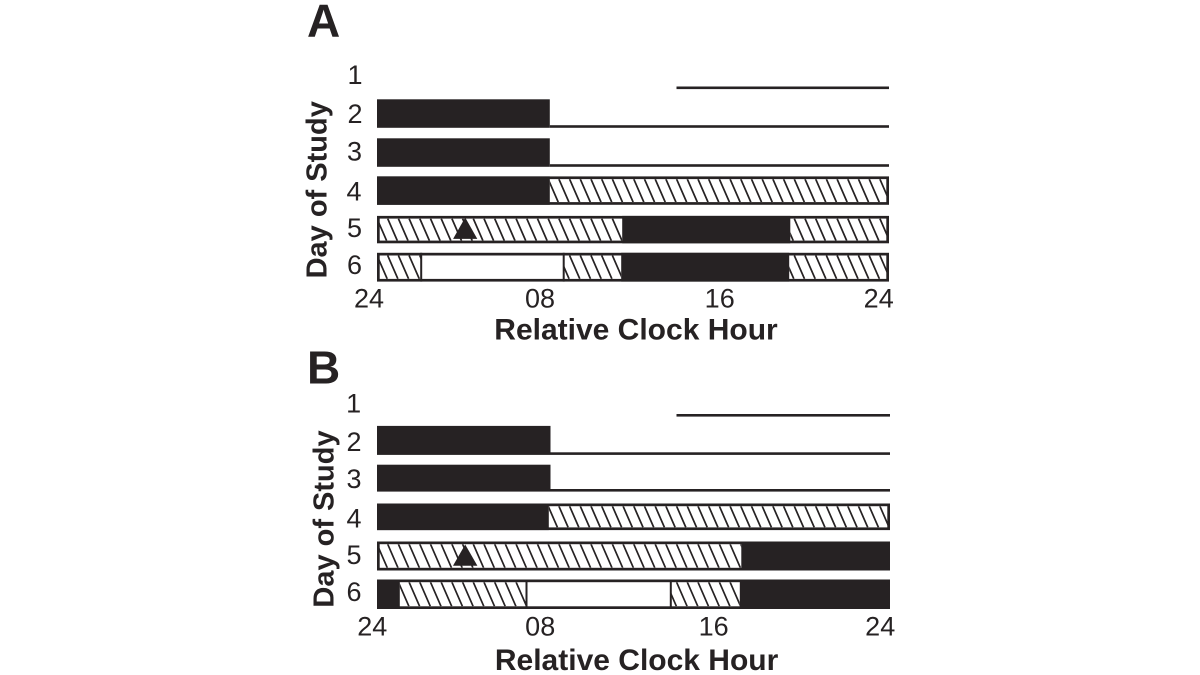 The width and height of the screenshot is (1200, 675). I want to click on svg-text: B, so click(323, 368).